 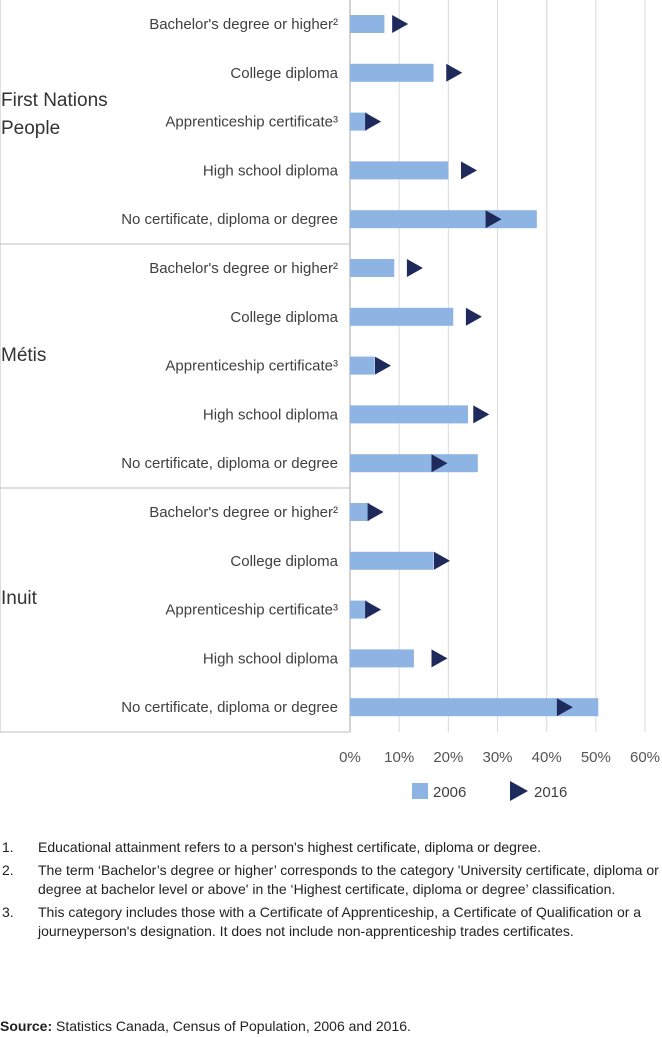 I want to click on x-tick-label: 0%, so click(x=350, y=757).